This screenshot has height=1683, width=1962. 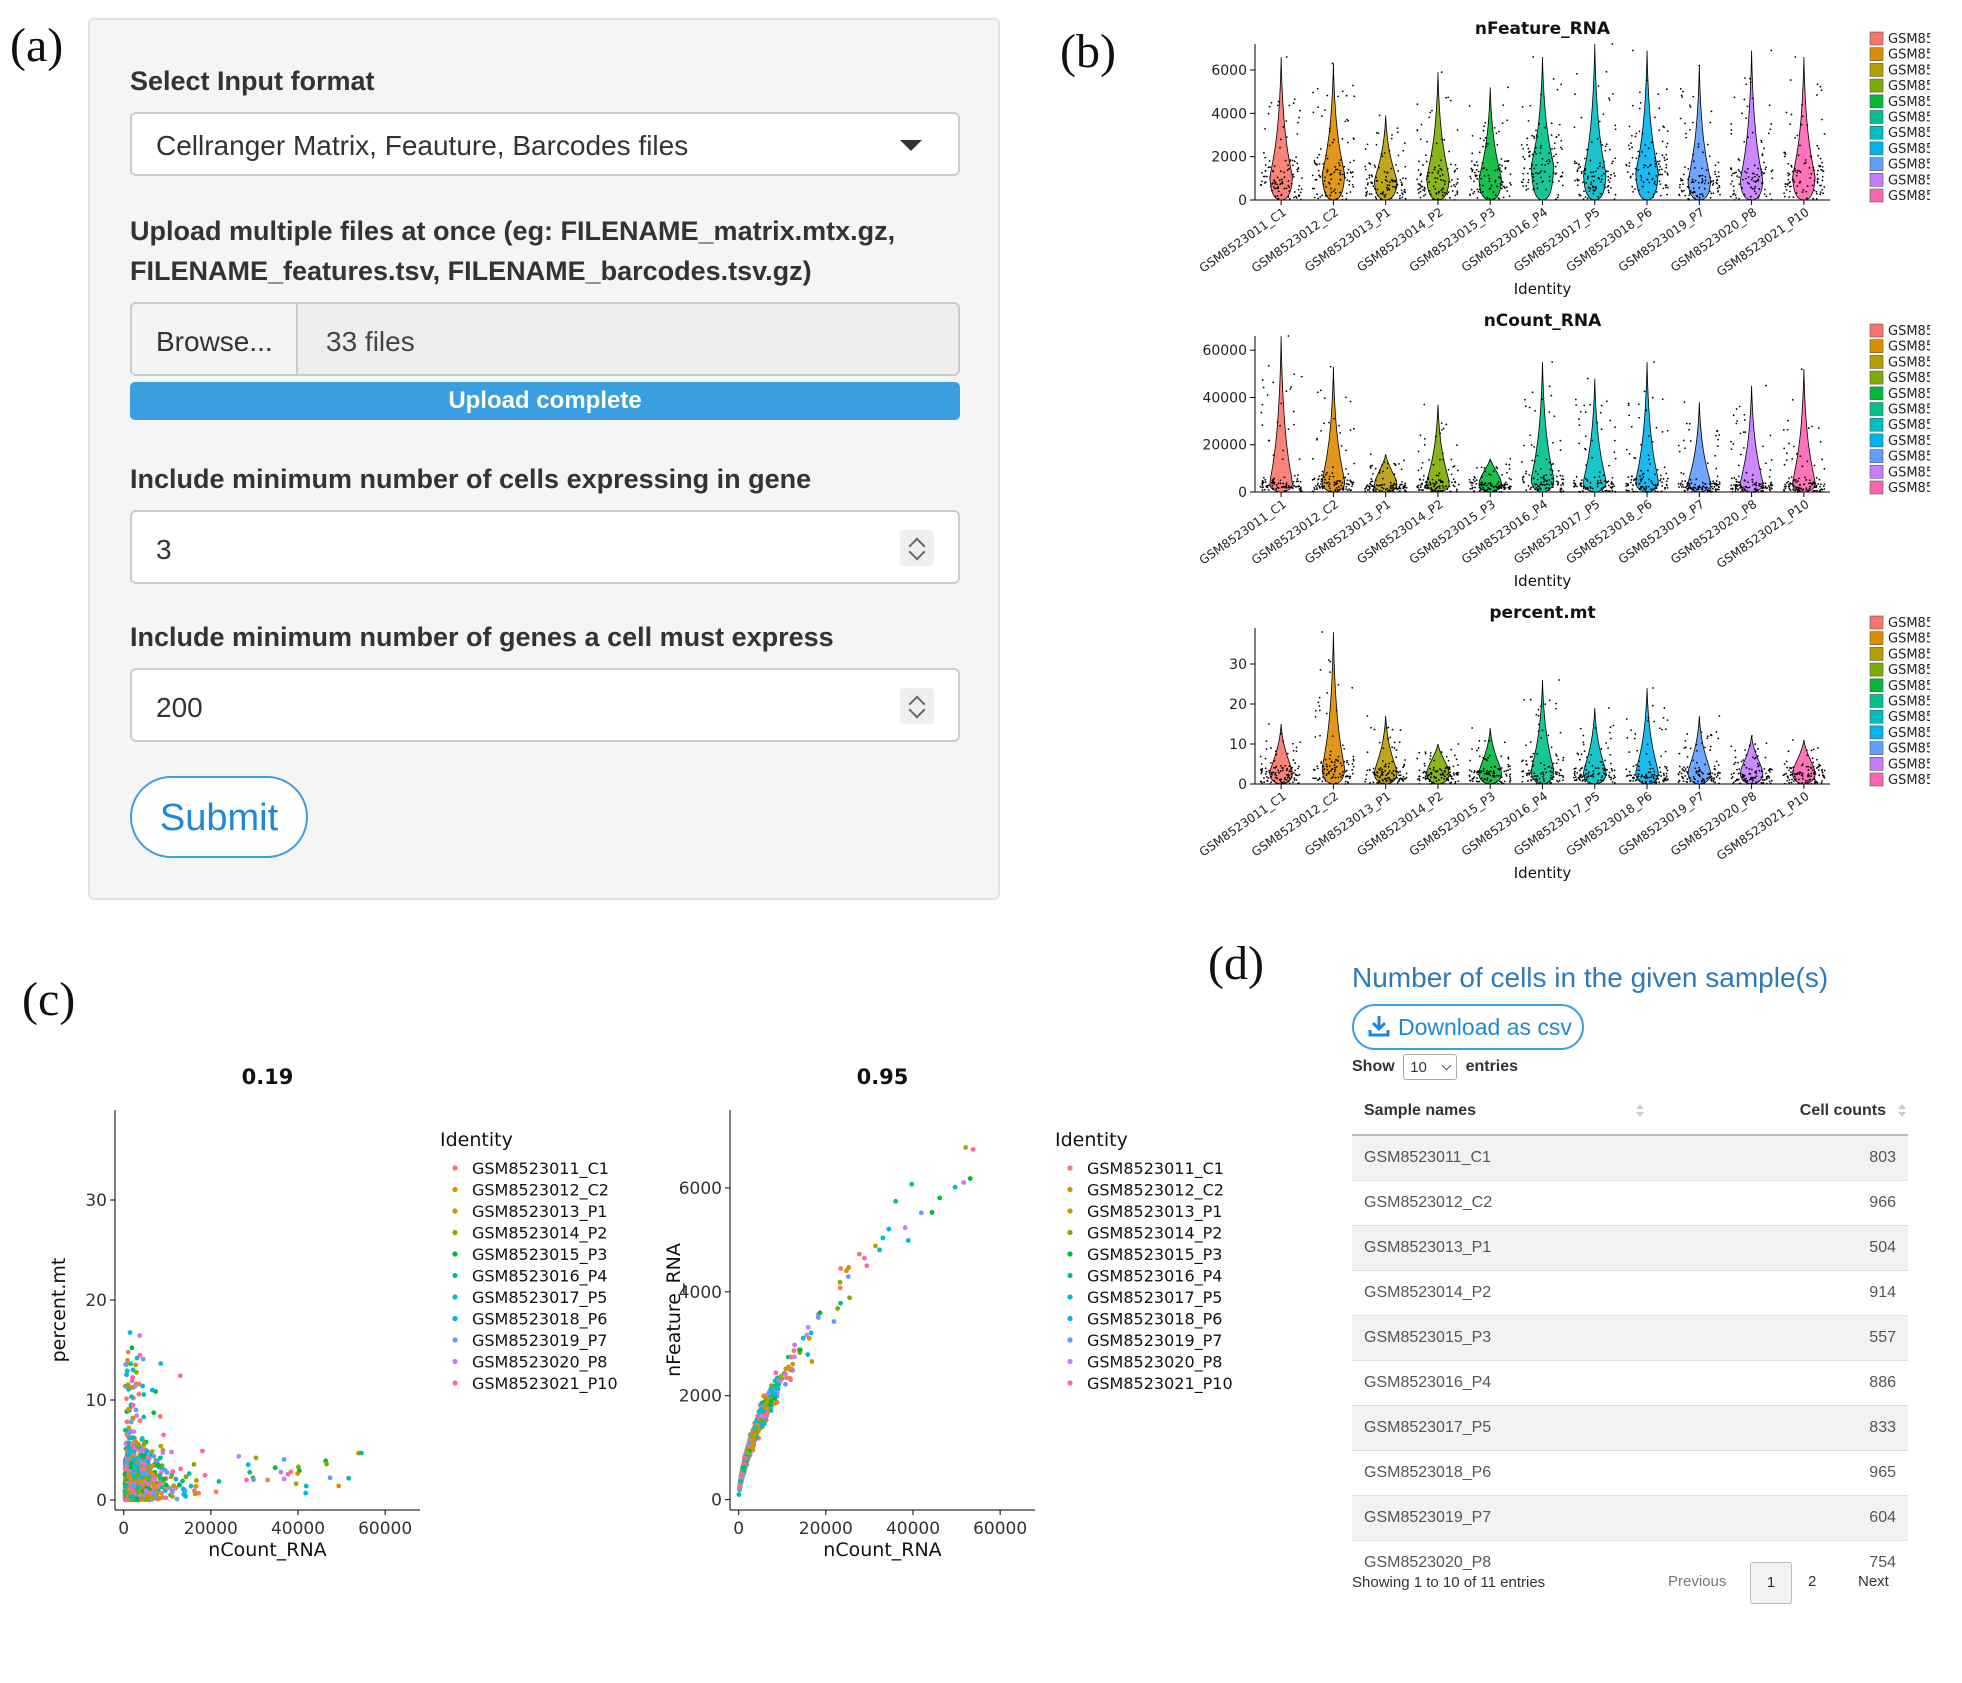 What do you see at coordinates (545, 339) in the screenshot?
I see `file-upload-input: Browse... 33 files` at bounding box center [545, 339].